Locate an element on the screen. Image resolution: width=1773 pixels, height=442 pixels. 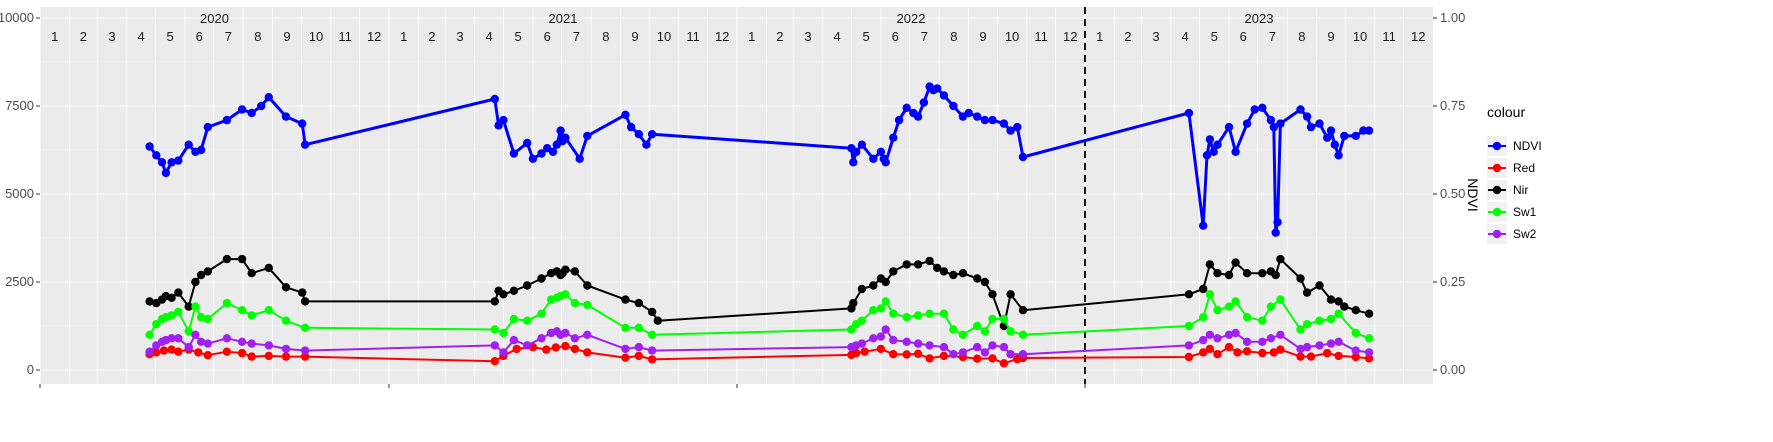
month-label: 8 is located at coordinates (257, 36).